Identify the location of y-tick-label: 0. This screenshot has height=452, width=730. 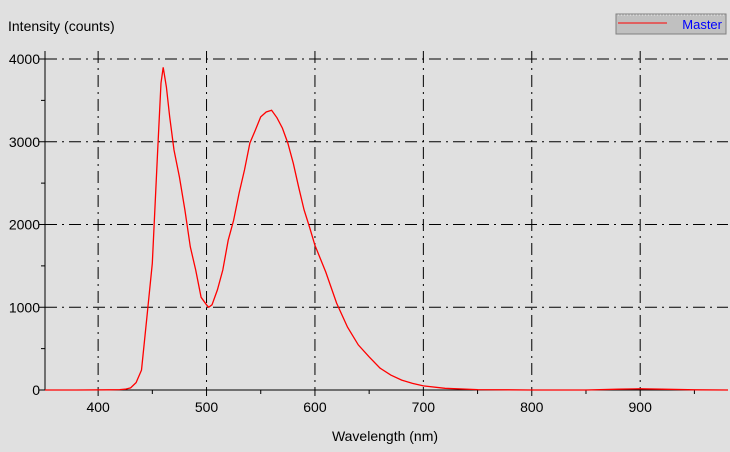
(36, 390).